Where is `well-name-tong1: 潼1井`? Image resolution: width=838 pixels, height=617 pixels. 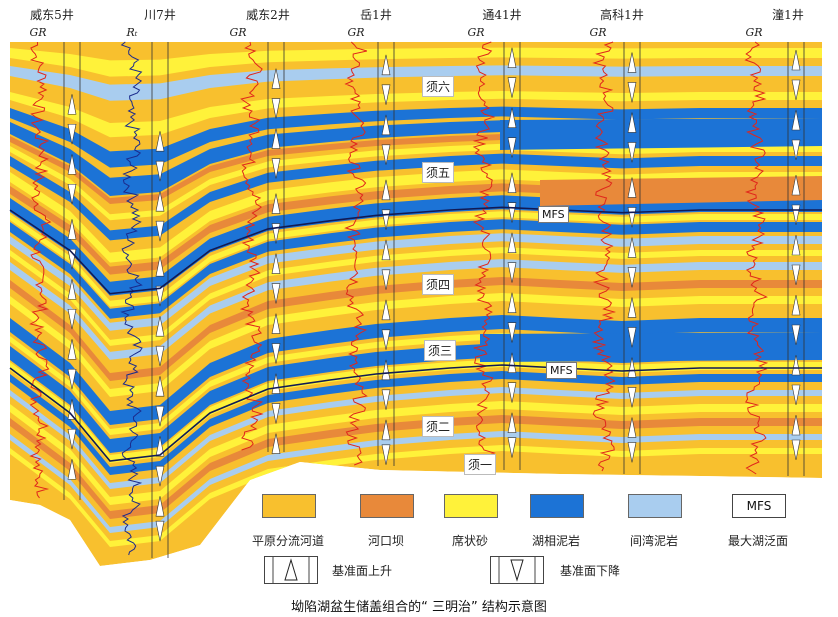
well-name-tong1: 潼1井 is located at coordinates (788, 15).